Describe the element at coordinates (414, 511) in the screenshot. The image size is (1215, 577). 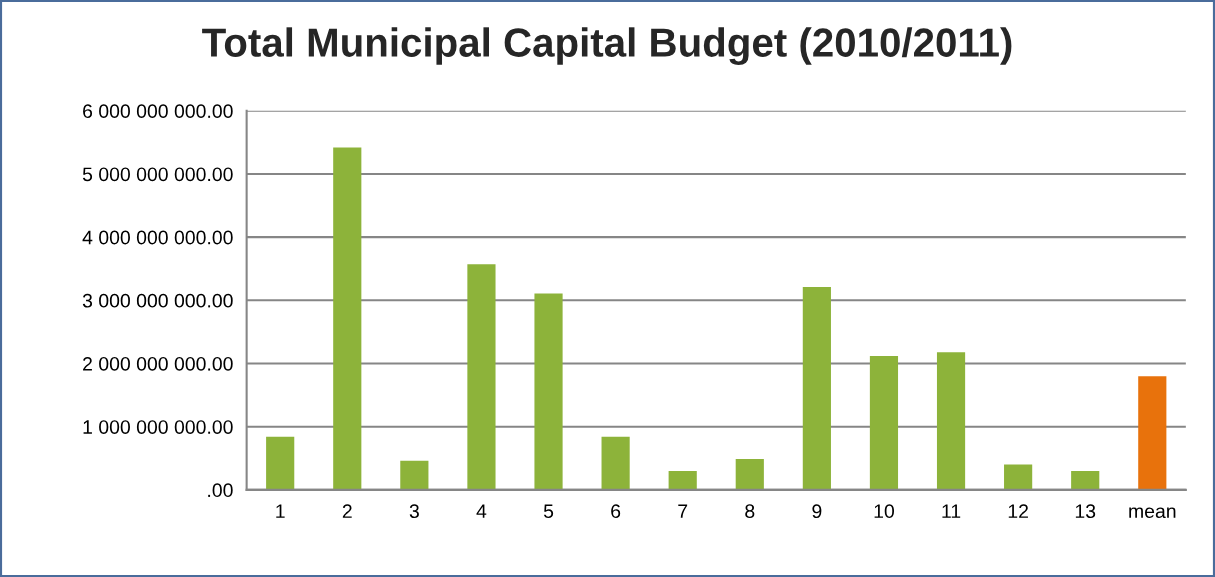
I see `x-tick-label: 3` at that location.